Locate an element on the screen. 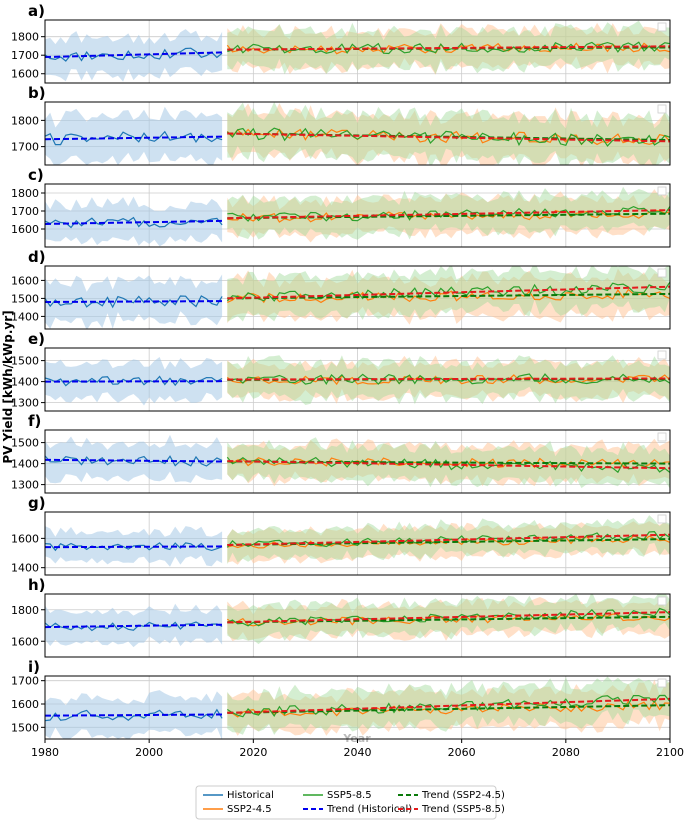 This screenshot has width=685, height=821. panel-b: 1700 1800 b) is located at coordinates (341, 125).